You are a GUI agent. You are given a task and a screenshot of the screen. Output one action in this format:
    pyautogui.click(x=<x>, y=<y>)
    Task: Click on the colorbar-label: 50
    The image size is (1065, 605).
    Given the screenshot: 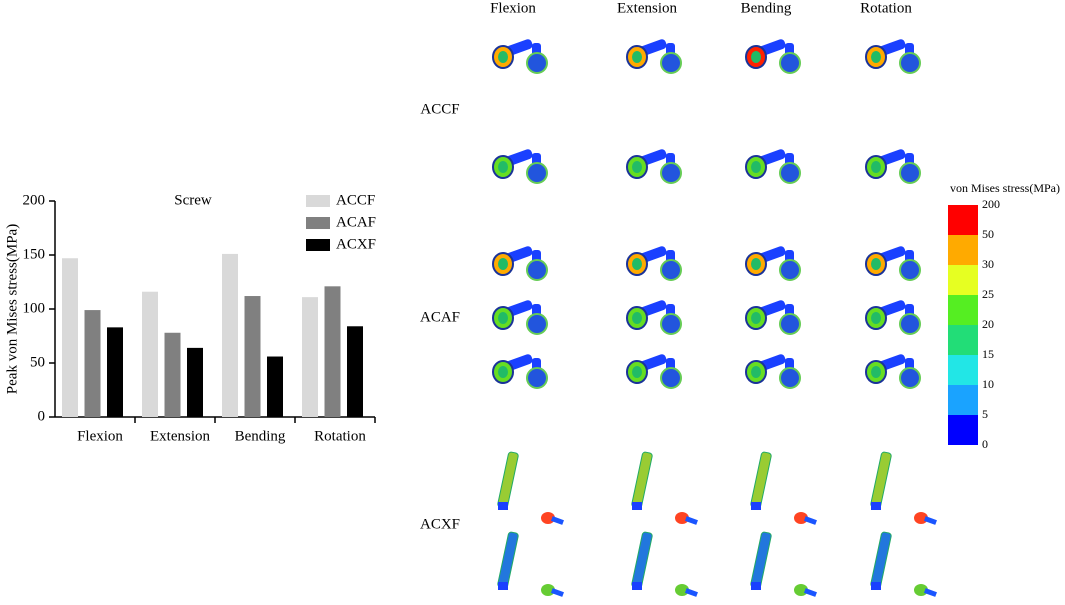 What is the action you would take?
    pyautogui.click(x=988, y=234)
    